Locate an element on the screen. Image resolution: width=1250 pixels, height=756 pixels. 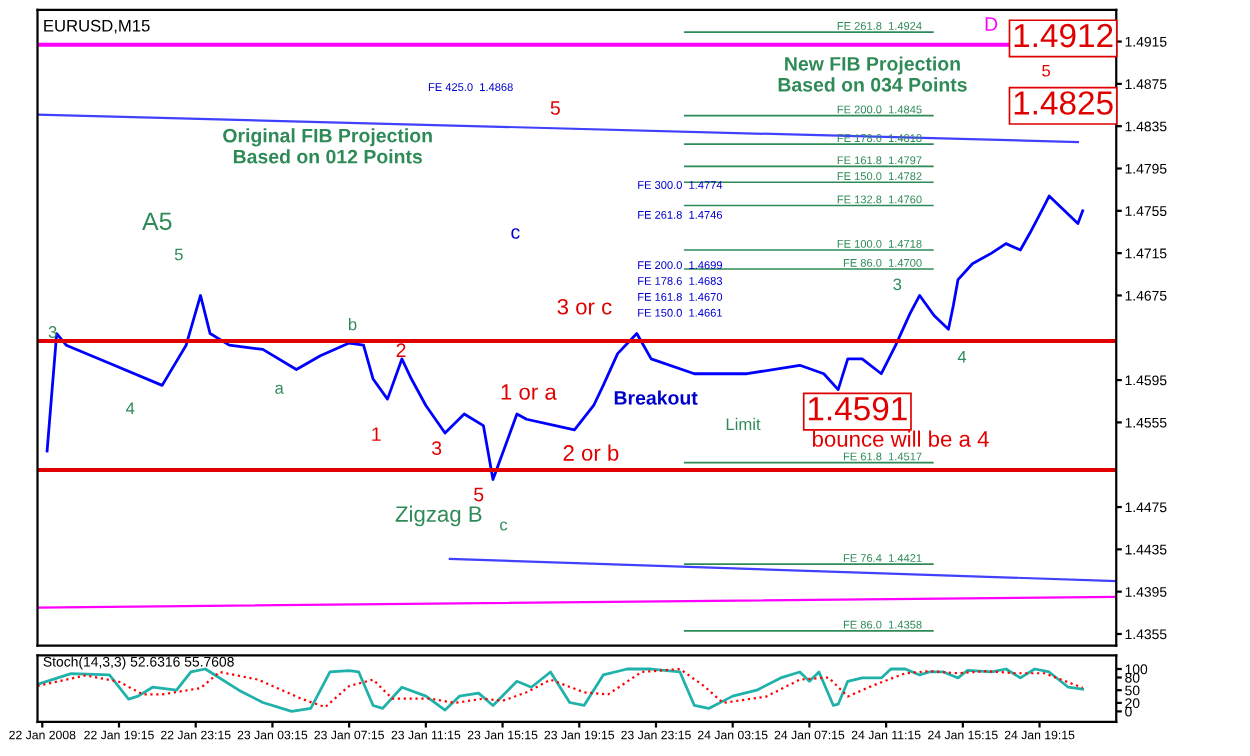
annotation: Original FIB Projection Based on 012 Points is located at coordinates (327, 146).